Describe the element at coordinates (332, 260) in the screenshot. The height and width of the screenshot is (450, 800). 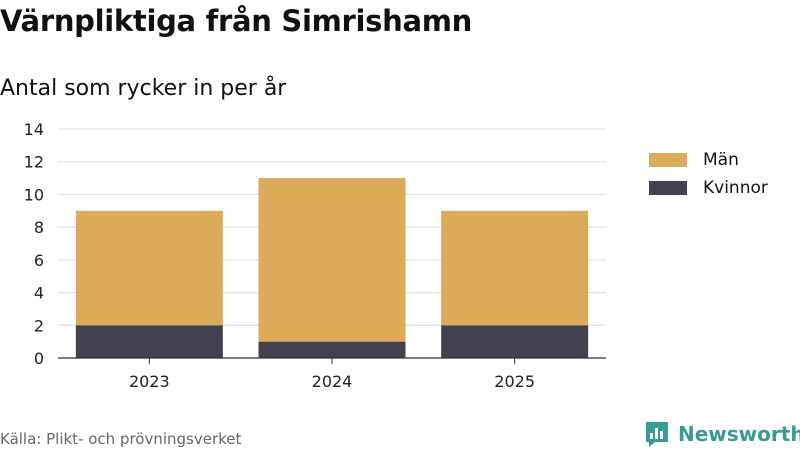
I see `bar-män-2024` at that location.